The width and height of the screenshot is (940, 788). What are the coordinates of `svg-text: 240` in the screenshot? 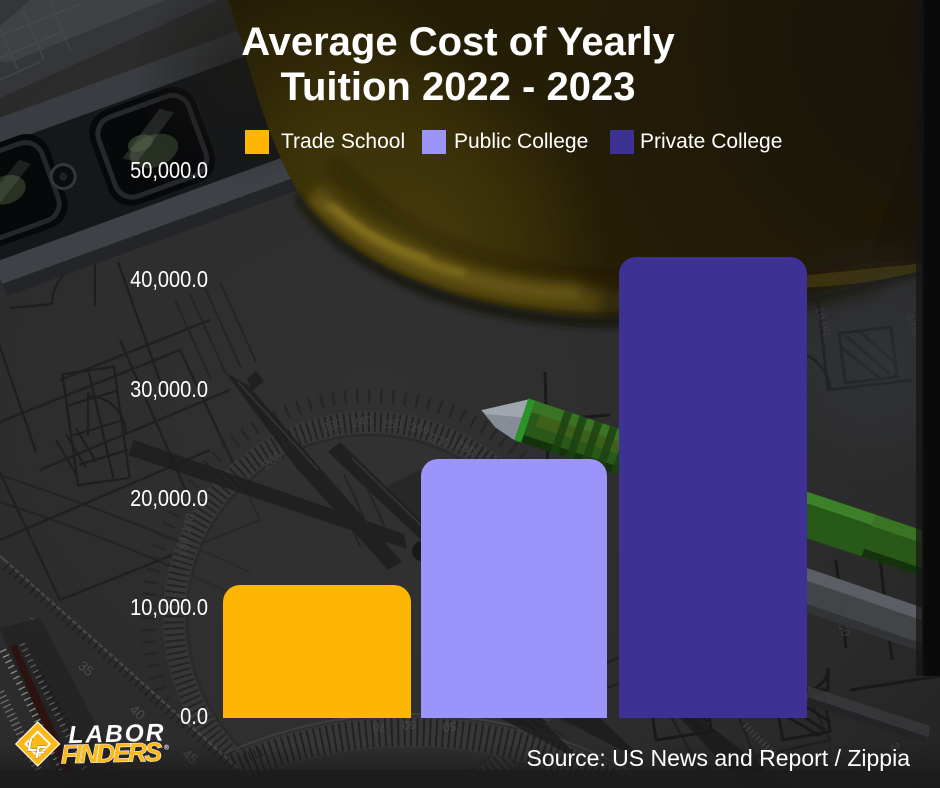 It's located at (362, 421).